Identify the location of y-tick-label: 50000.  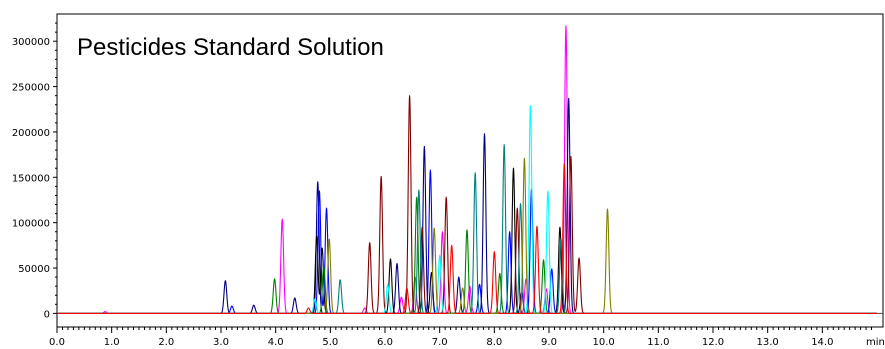
(34, 269).